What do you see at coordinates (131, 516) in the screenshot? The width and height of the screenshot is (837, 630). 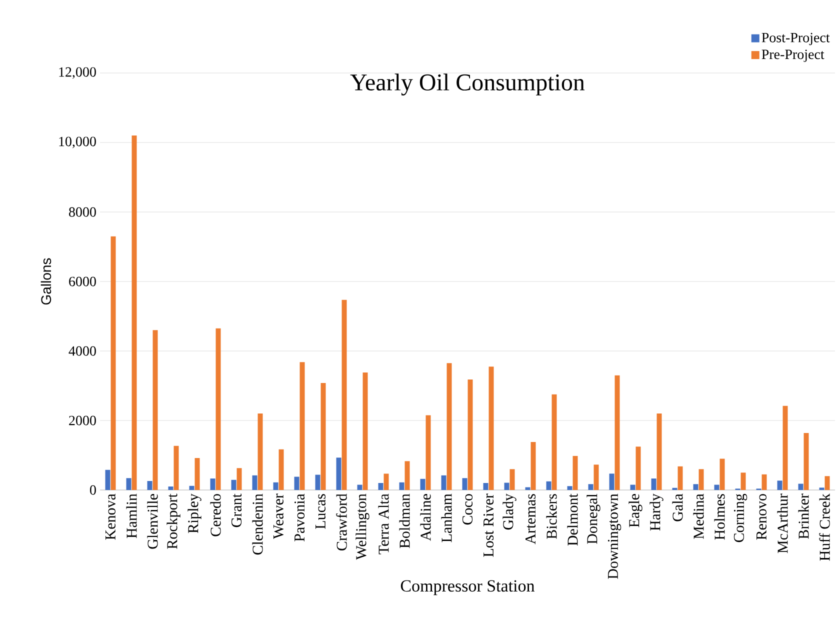 I see `x-tick-label: Hamlin` at bounding box center [131, 516].